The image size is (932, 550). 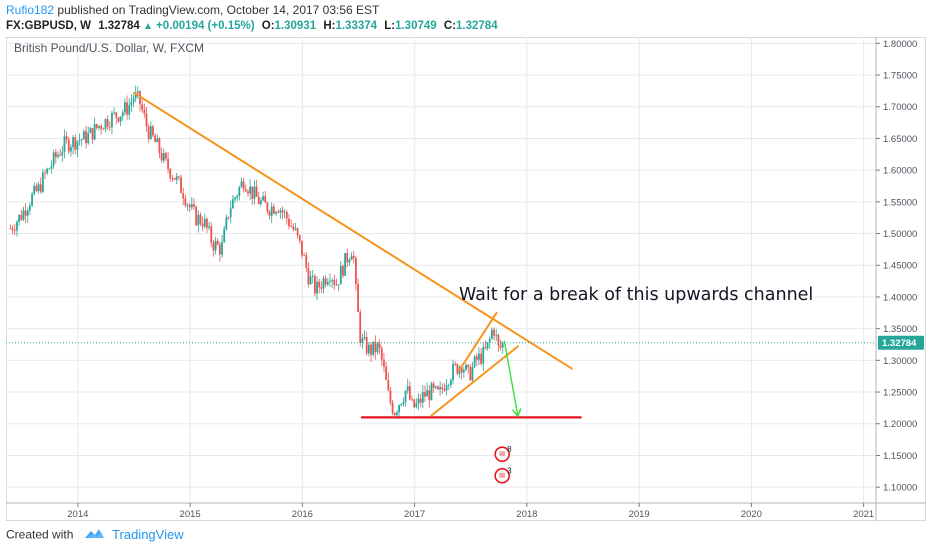 I want to click on arrow-head, so click(x=516, y=413).